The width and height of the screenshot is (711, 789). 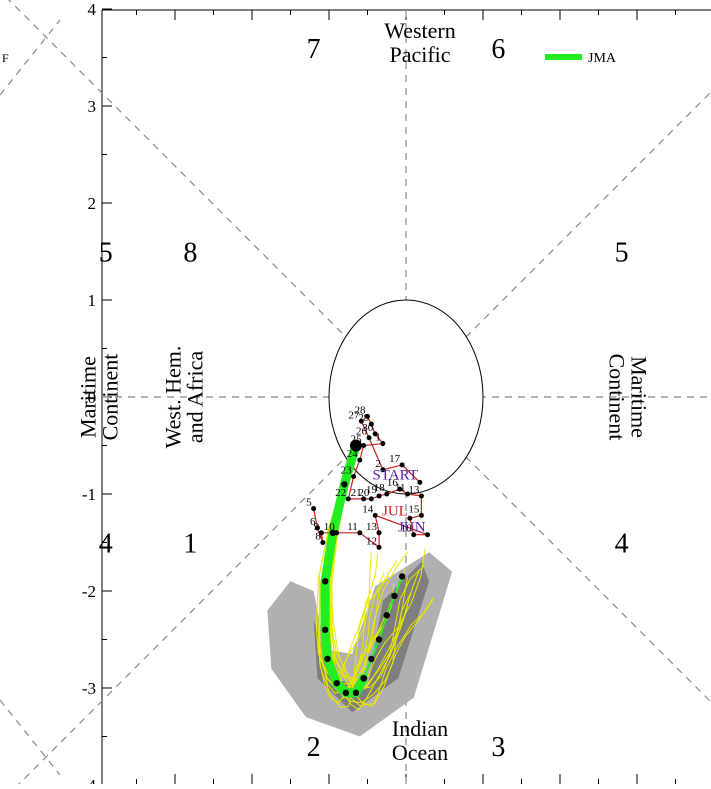 I want to click on region-label: Continent, so click(x=617, y=397).